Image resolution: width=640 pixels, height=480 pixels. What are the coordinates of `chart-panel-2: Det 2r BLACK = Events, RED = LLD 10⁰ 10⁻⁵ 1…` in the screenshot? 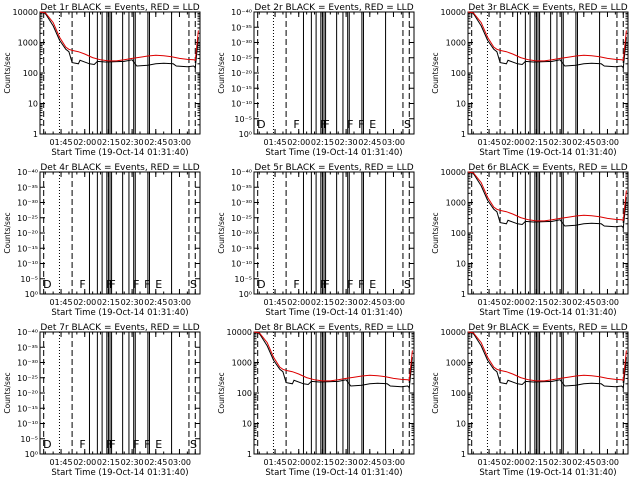 It's located at (316, 80).